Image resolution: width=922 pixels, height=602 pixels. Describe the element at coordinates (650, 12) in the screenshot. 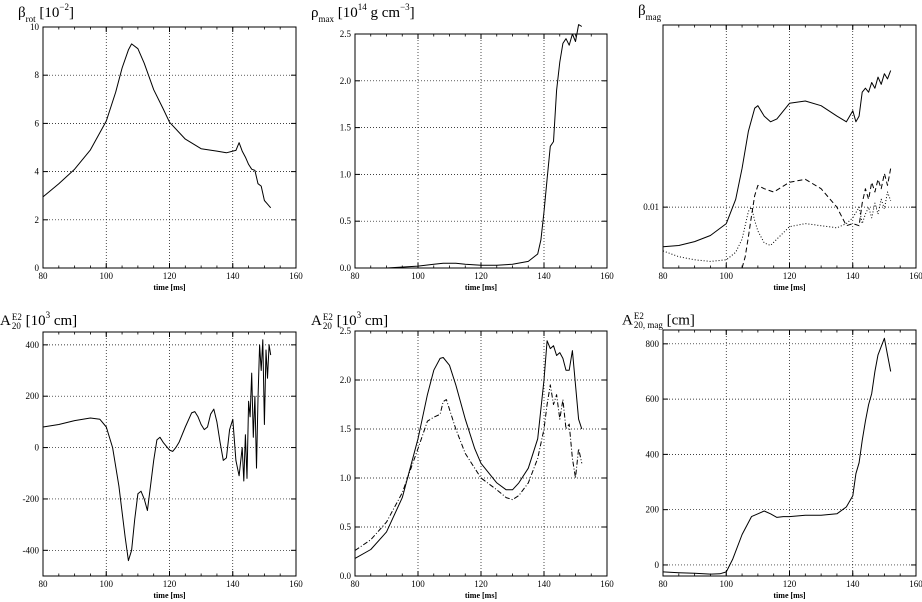

I see `panel-title-3: βmag` at that location.